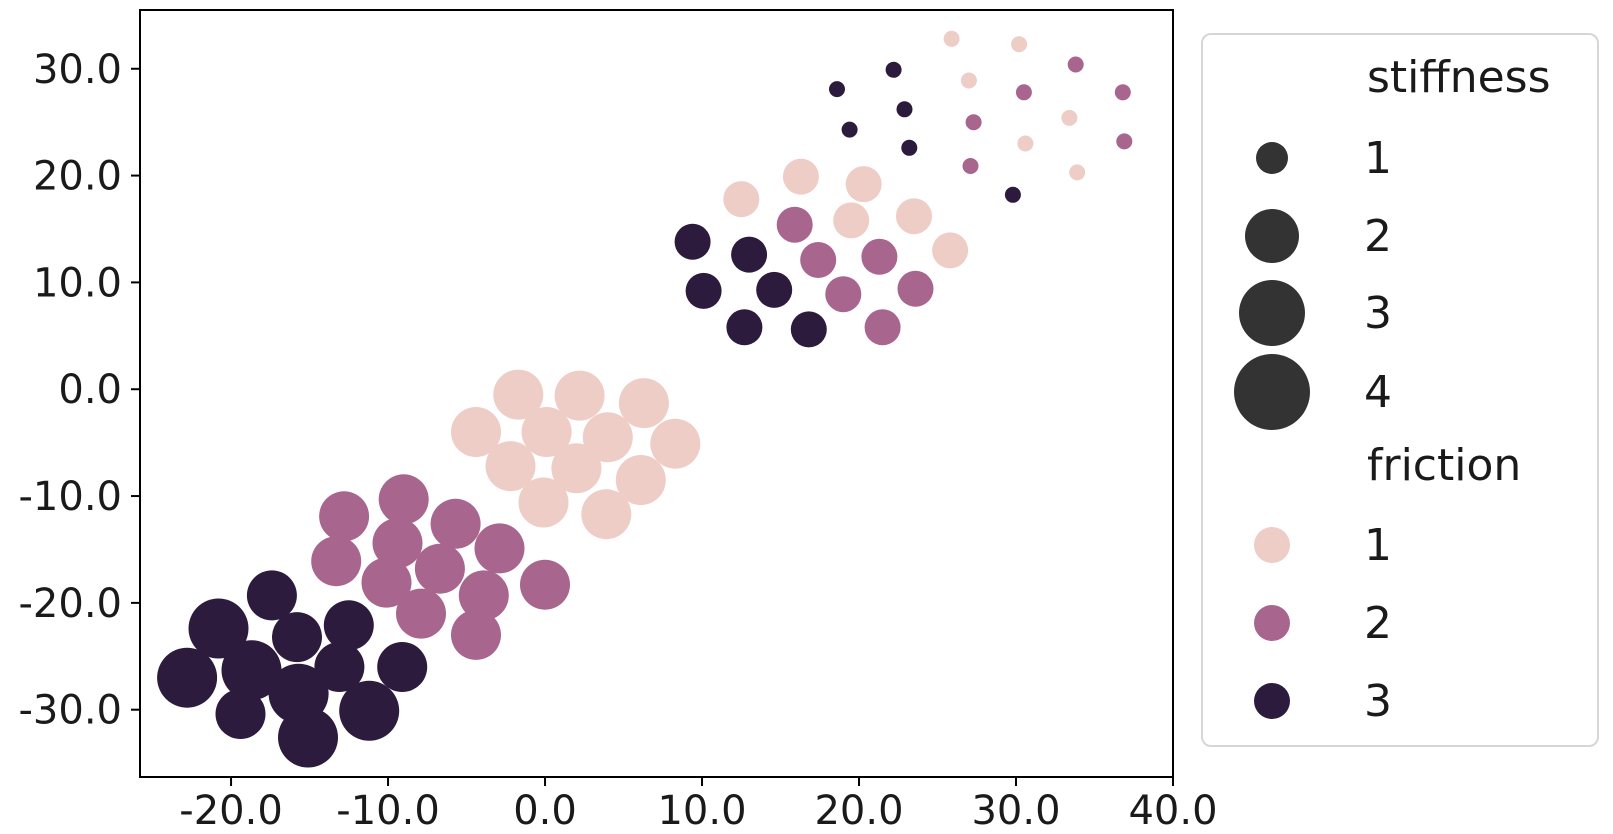  What do you see at coordinates (1459, 77) in the screenshot?
I see `legend-title-stiffness: stiffness` at bounding box center [1459, 77].